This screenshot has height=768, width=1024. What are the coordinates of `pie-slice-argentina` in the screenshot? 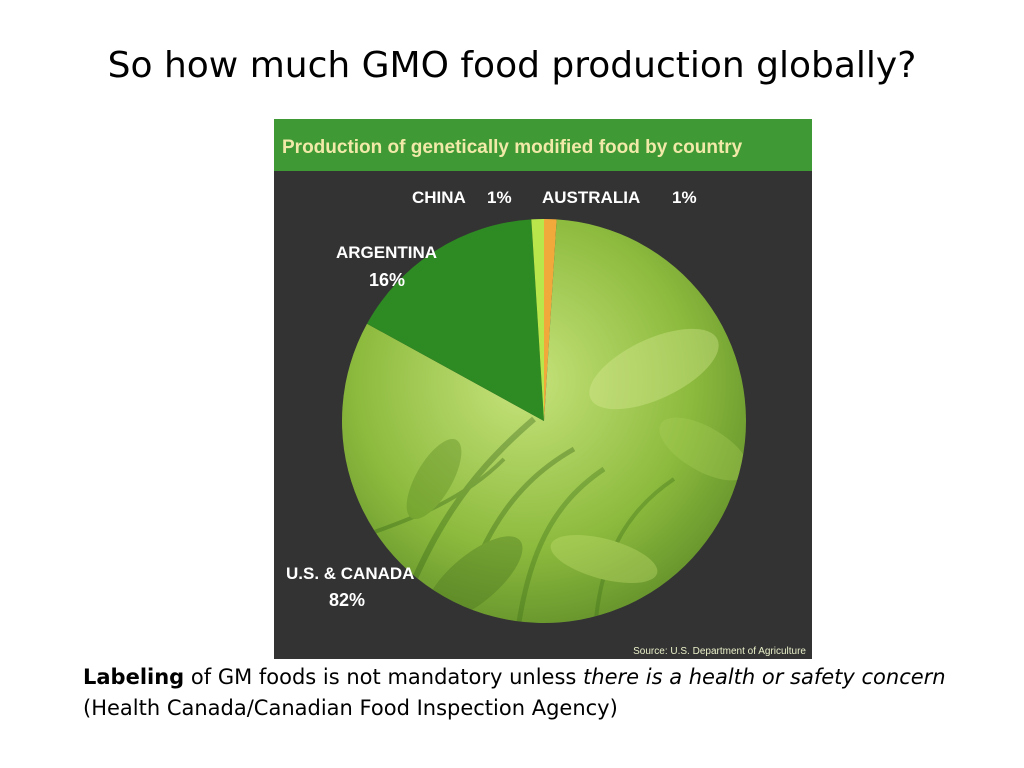 It's located at (455, 320).